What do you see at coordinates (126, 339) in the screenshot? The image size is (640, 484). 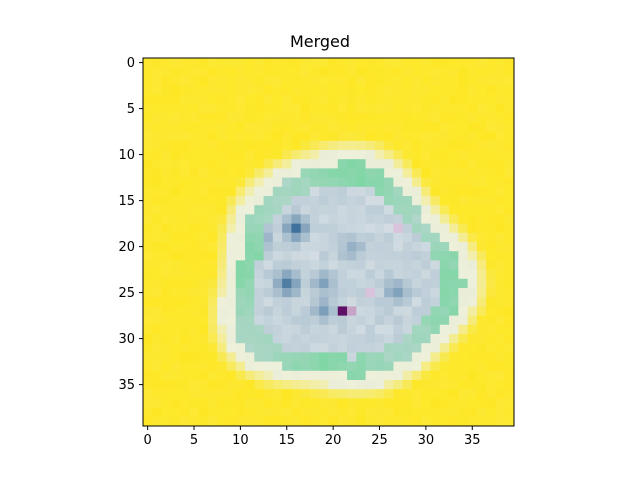 I see `y-tick-label: 30` at bounding box center [126, 339].